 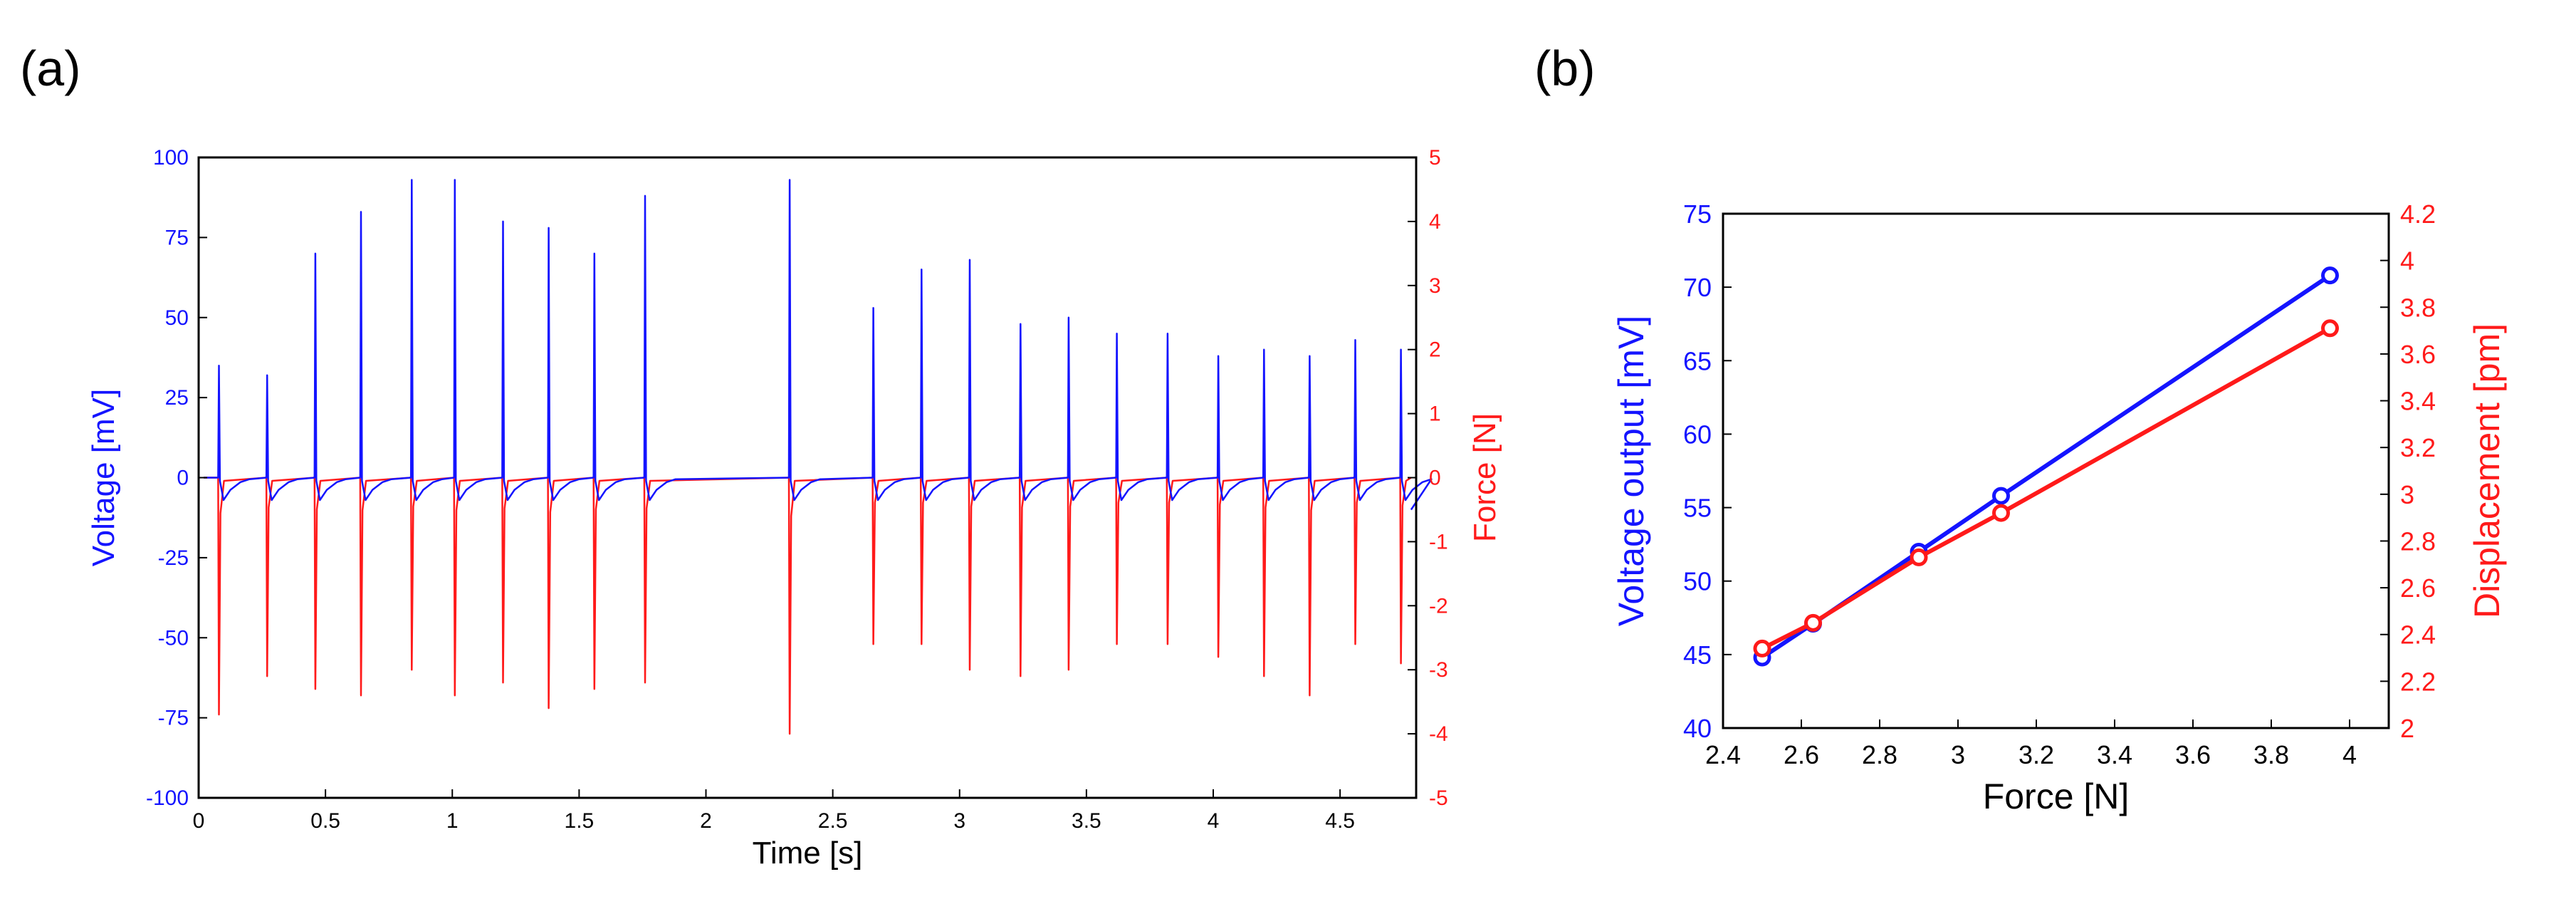 What do you see at coordinates (173, 558) in the screenshot?
I see `chart-a-left-tick-label: -25` at bounding box center [173, 558].